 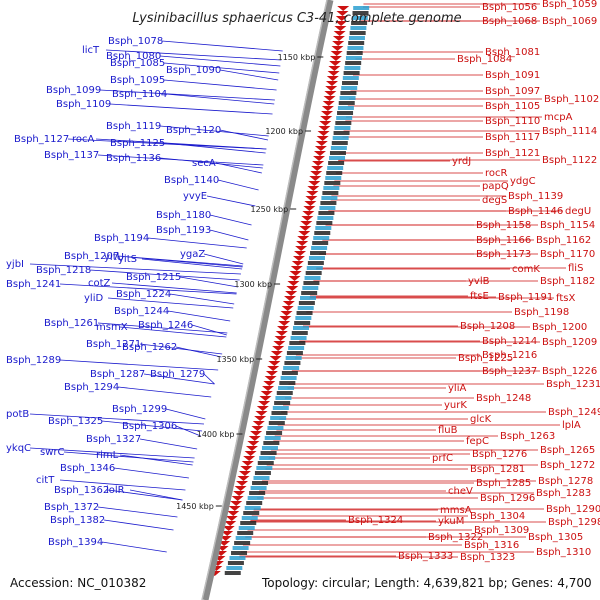 I want to click on left-gene-label: citT, so click(x=45, y=480).